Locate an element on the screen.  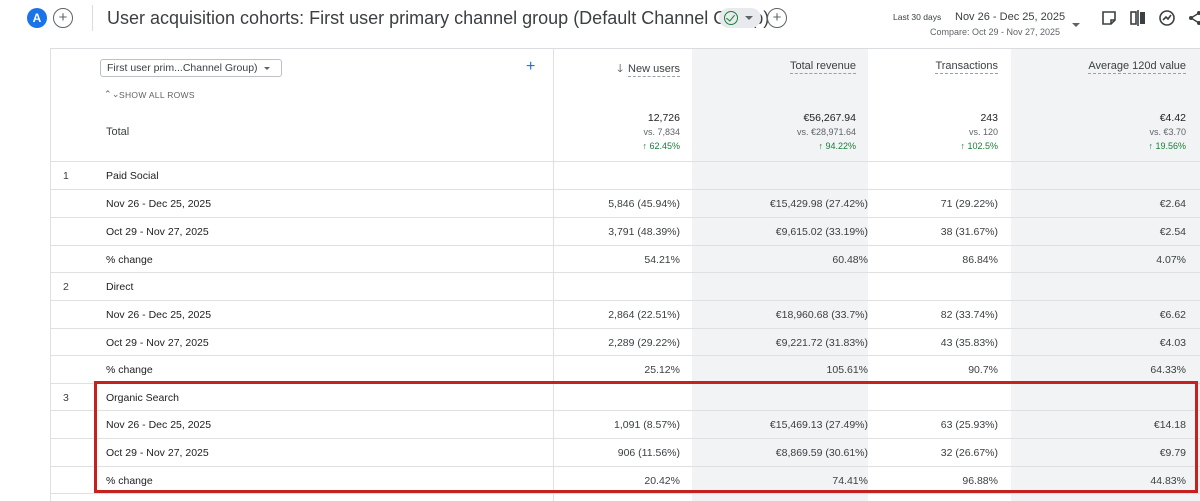
date-range-value: Nov 26 - Dec 25, 2025 is located at coordinates (1010, 17).